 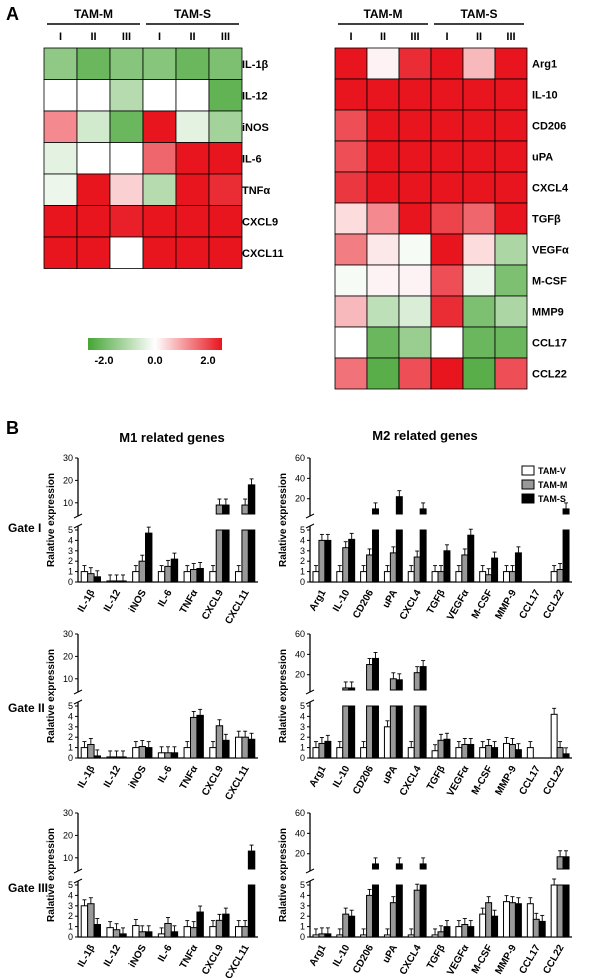 I want to click on row-label: M-CSF, so click(x=549, y=282).